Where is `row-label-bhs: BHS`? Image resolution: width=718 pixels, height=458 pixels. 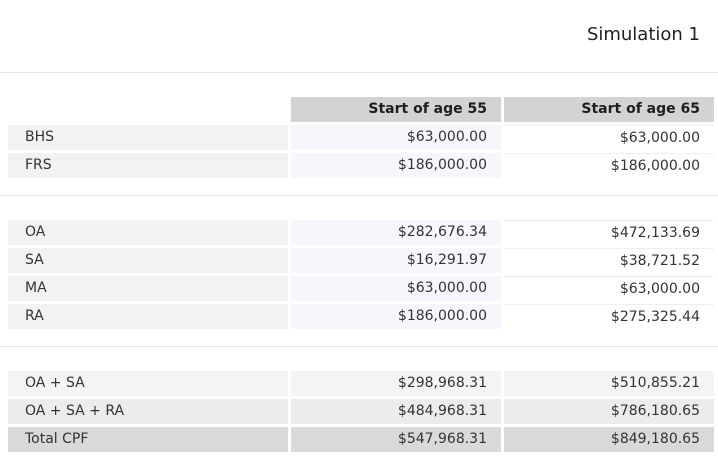
row-label-bhs: BHS is located at coordinates (148, 137).